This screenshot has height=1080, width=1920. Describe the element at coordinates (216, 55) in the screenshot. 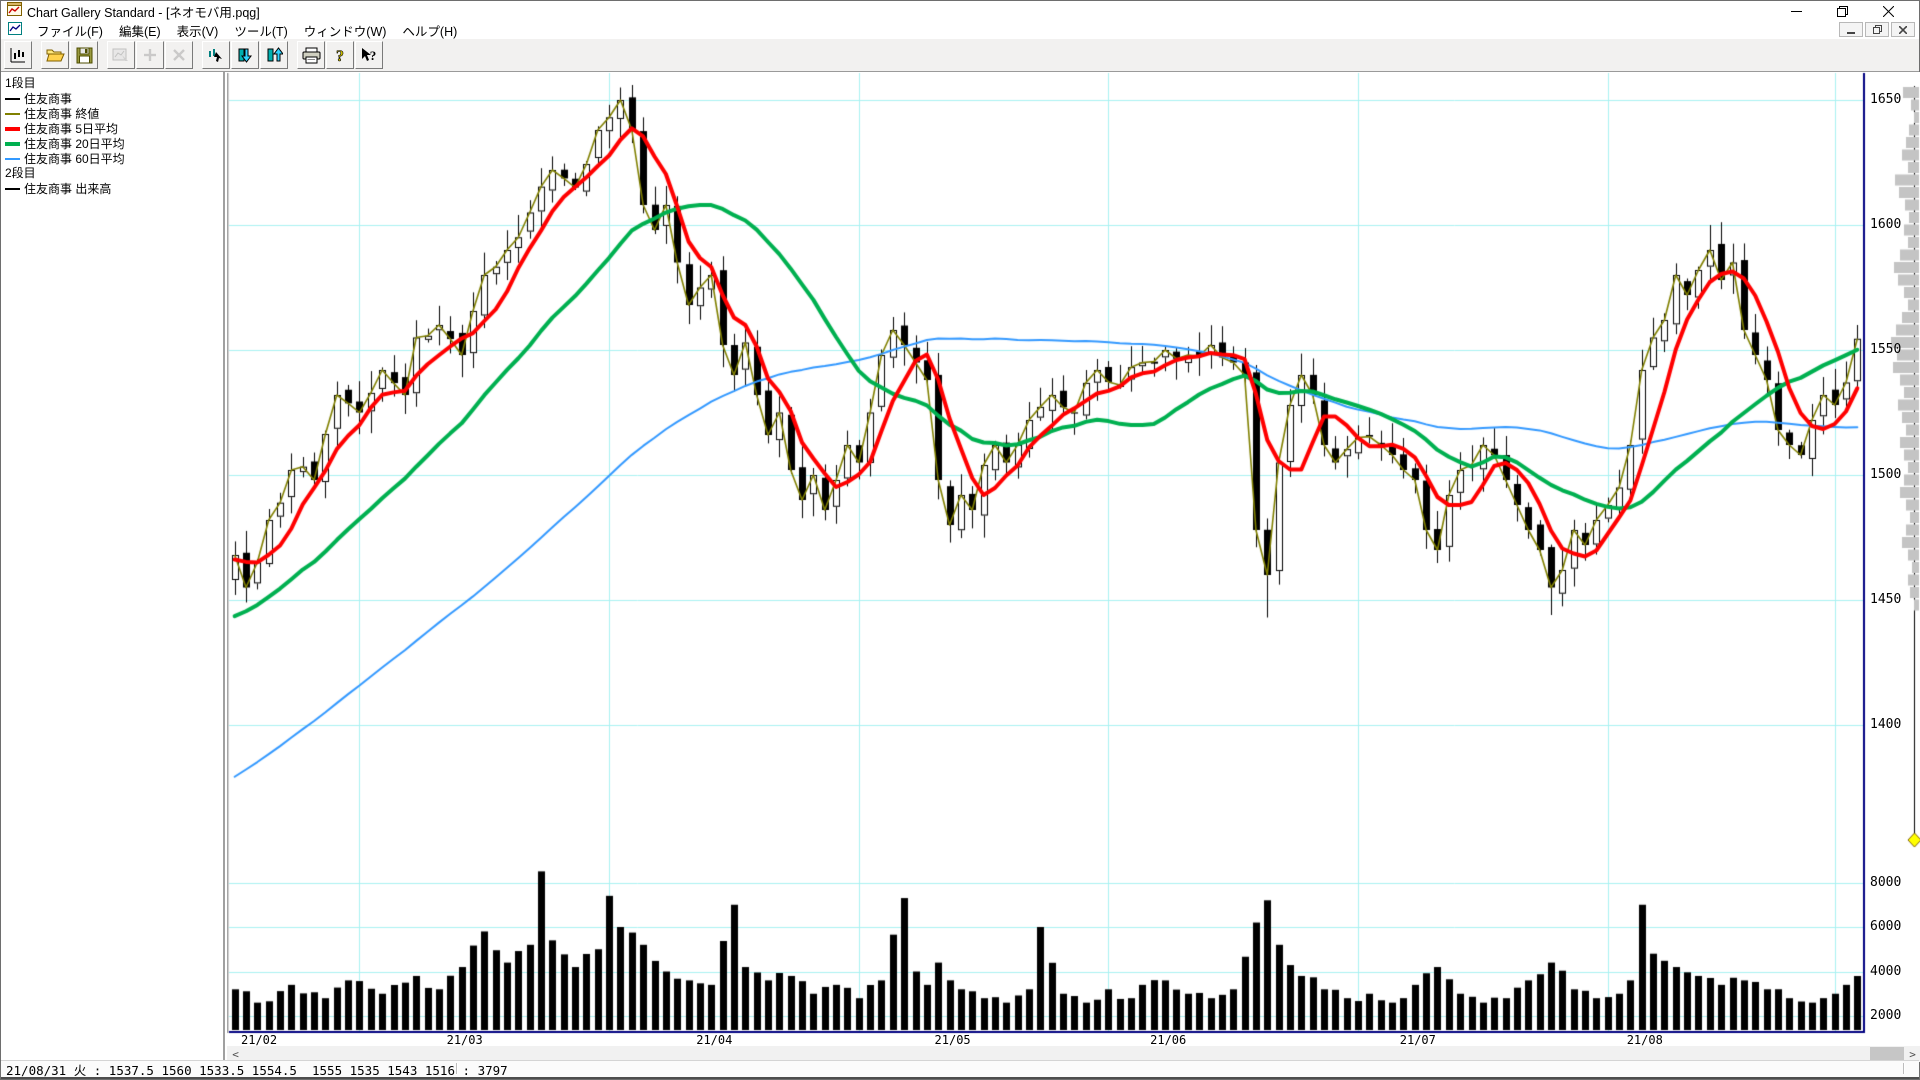

I see `cursor-tool-button` at that location.